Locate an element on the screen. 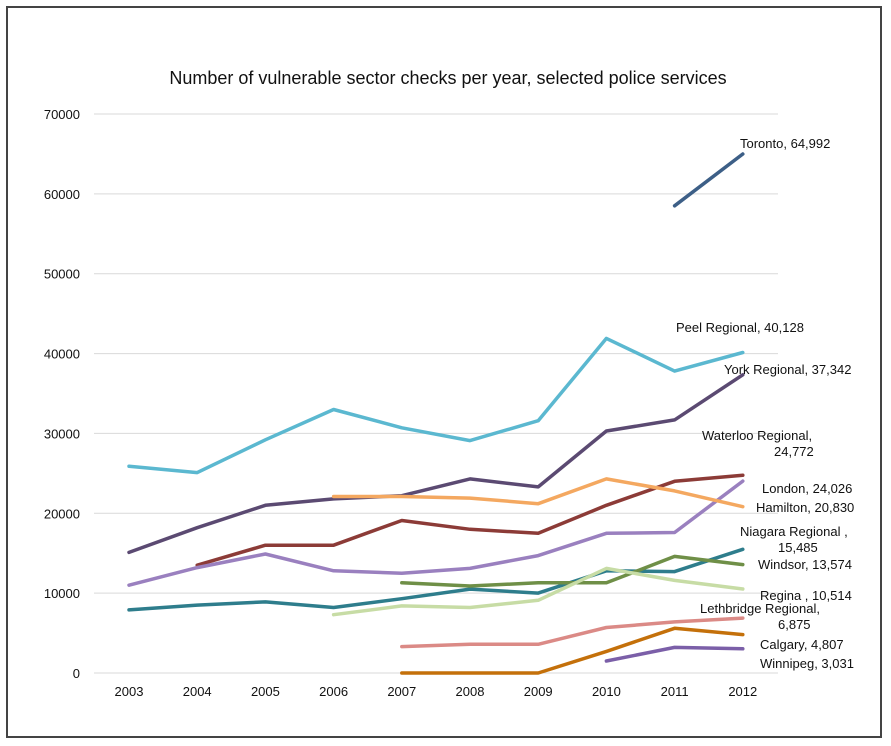  series-label-line: York Regional, 37,342 is located at coordinates (787, 369).